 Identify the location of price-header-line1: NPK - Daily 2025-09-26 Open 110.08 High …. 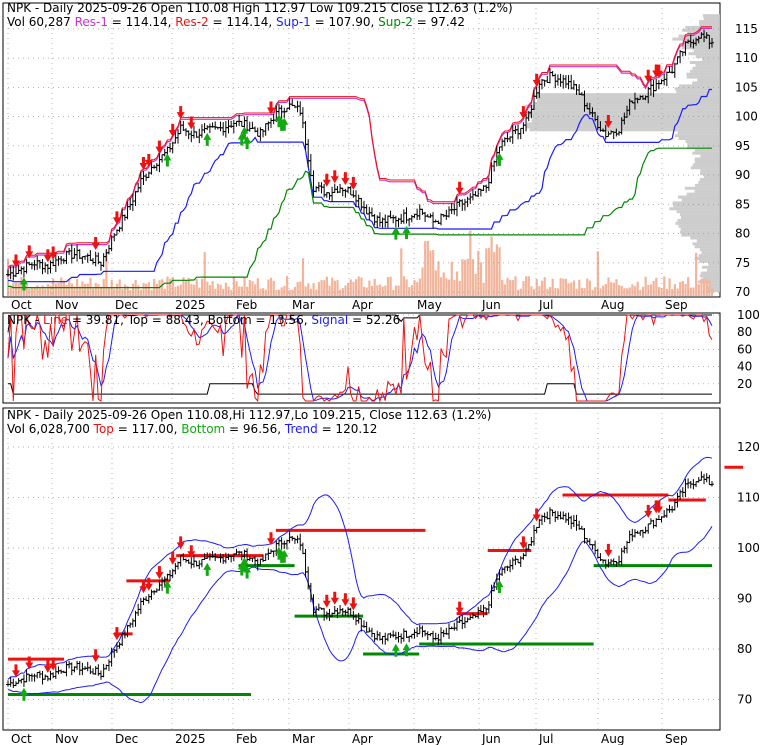
(260, 8).